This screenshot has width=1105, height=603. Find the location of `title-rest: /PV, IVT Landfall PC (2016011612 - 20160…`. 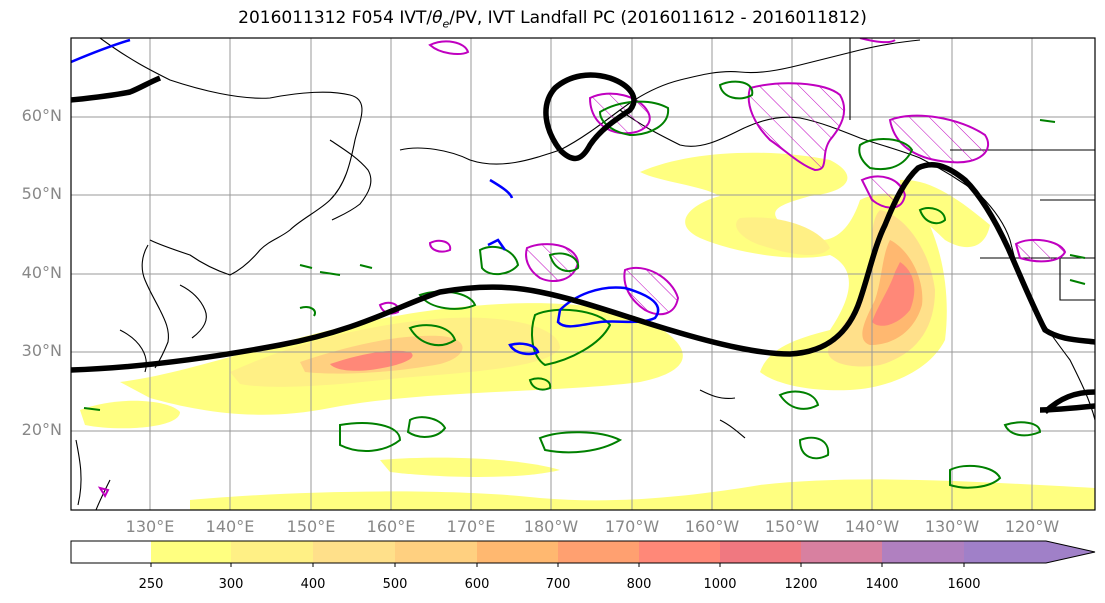

title-rest: /PV, IVT Landfall PC (2016011612 - 20160… is located at coordinates (658, 18).